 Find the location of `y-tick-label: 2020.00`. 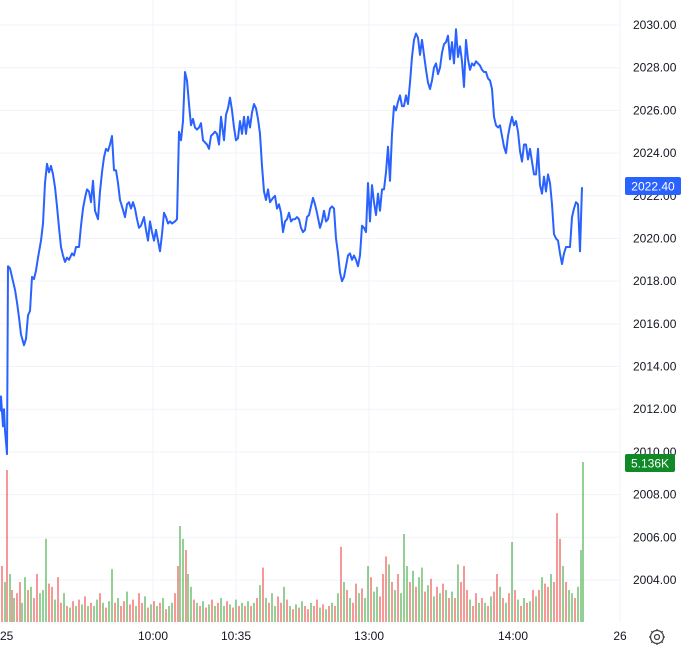

y-tick-label: 2020.00 is located at coordinates (655, 238).